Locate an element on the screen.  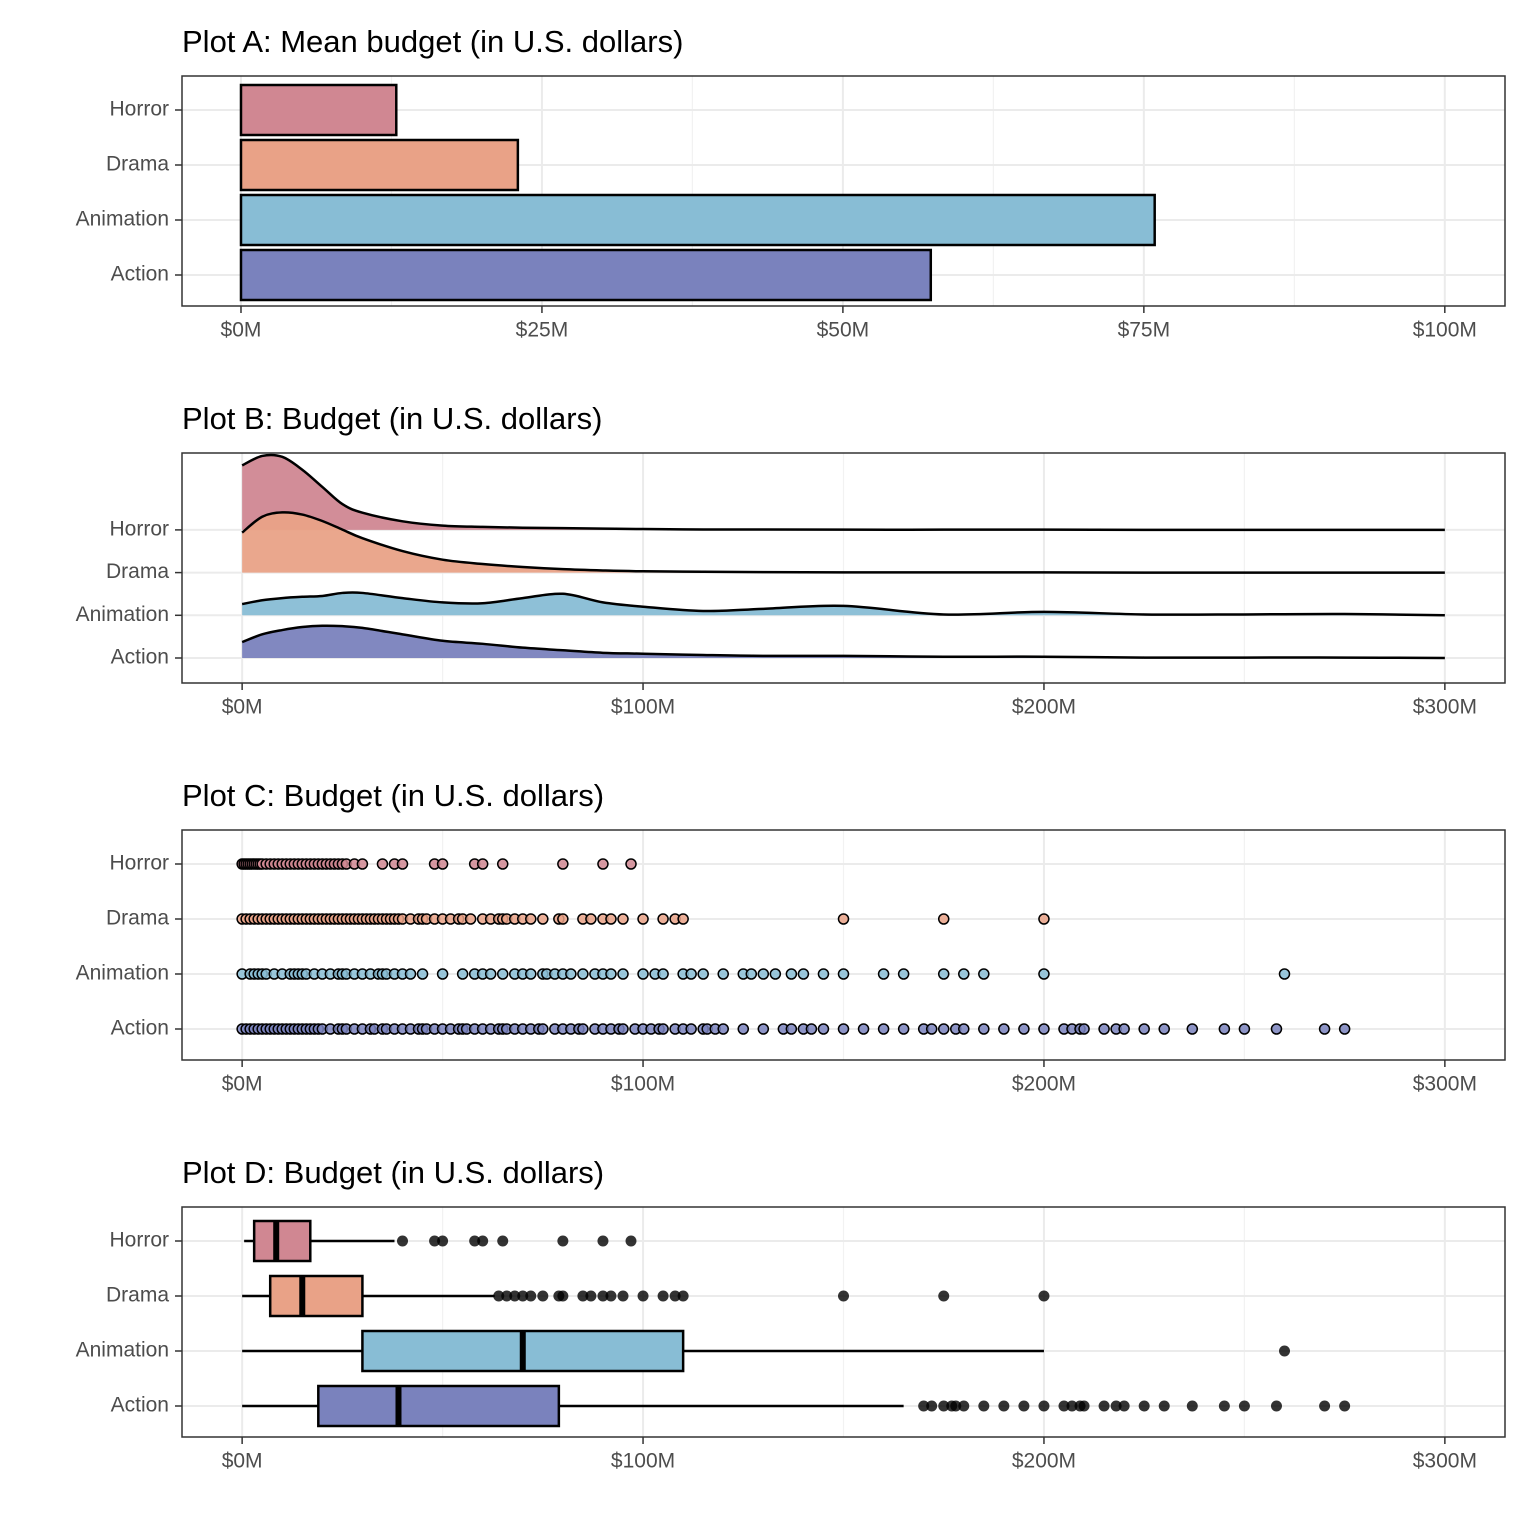
x-tick-label: $25M is located at coordinates (542, 330).